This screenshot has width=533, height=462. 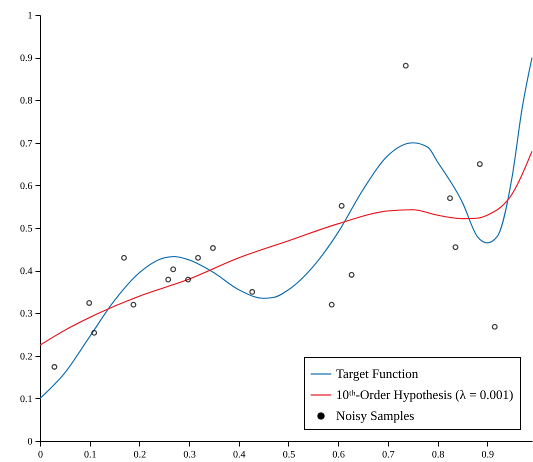 What do you see at coordinates (30, 16) in the screenshot?
I see `y-tick-label: 1` at bounding box center [30, 16].